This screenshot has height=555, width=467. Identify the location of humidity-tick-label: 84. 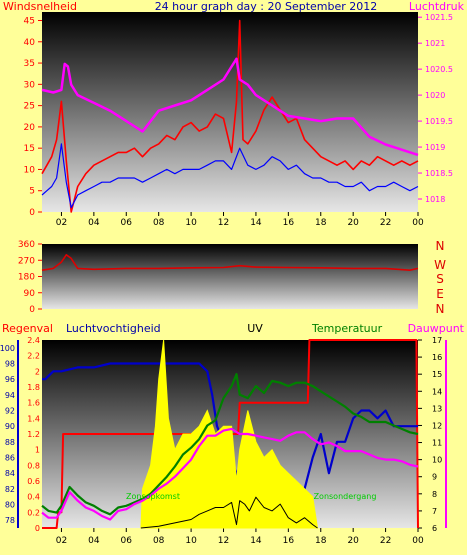
(10, 473).